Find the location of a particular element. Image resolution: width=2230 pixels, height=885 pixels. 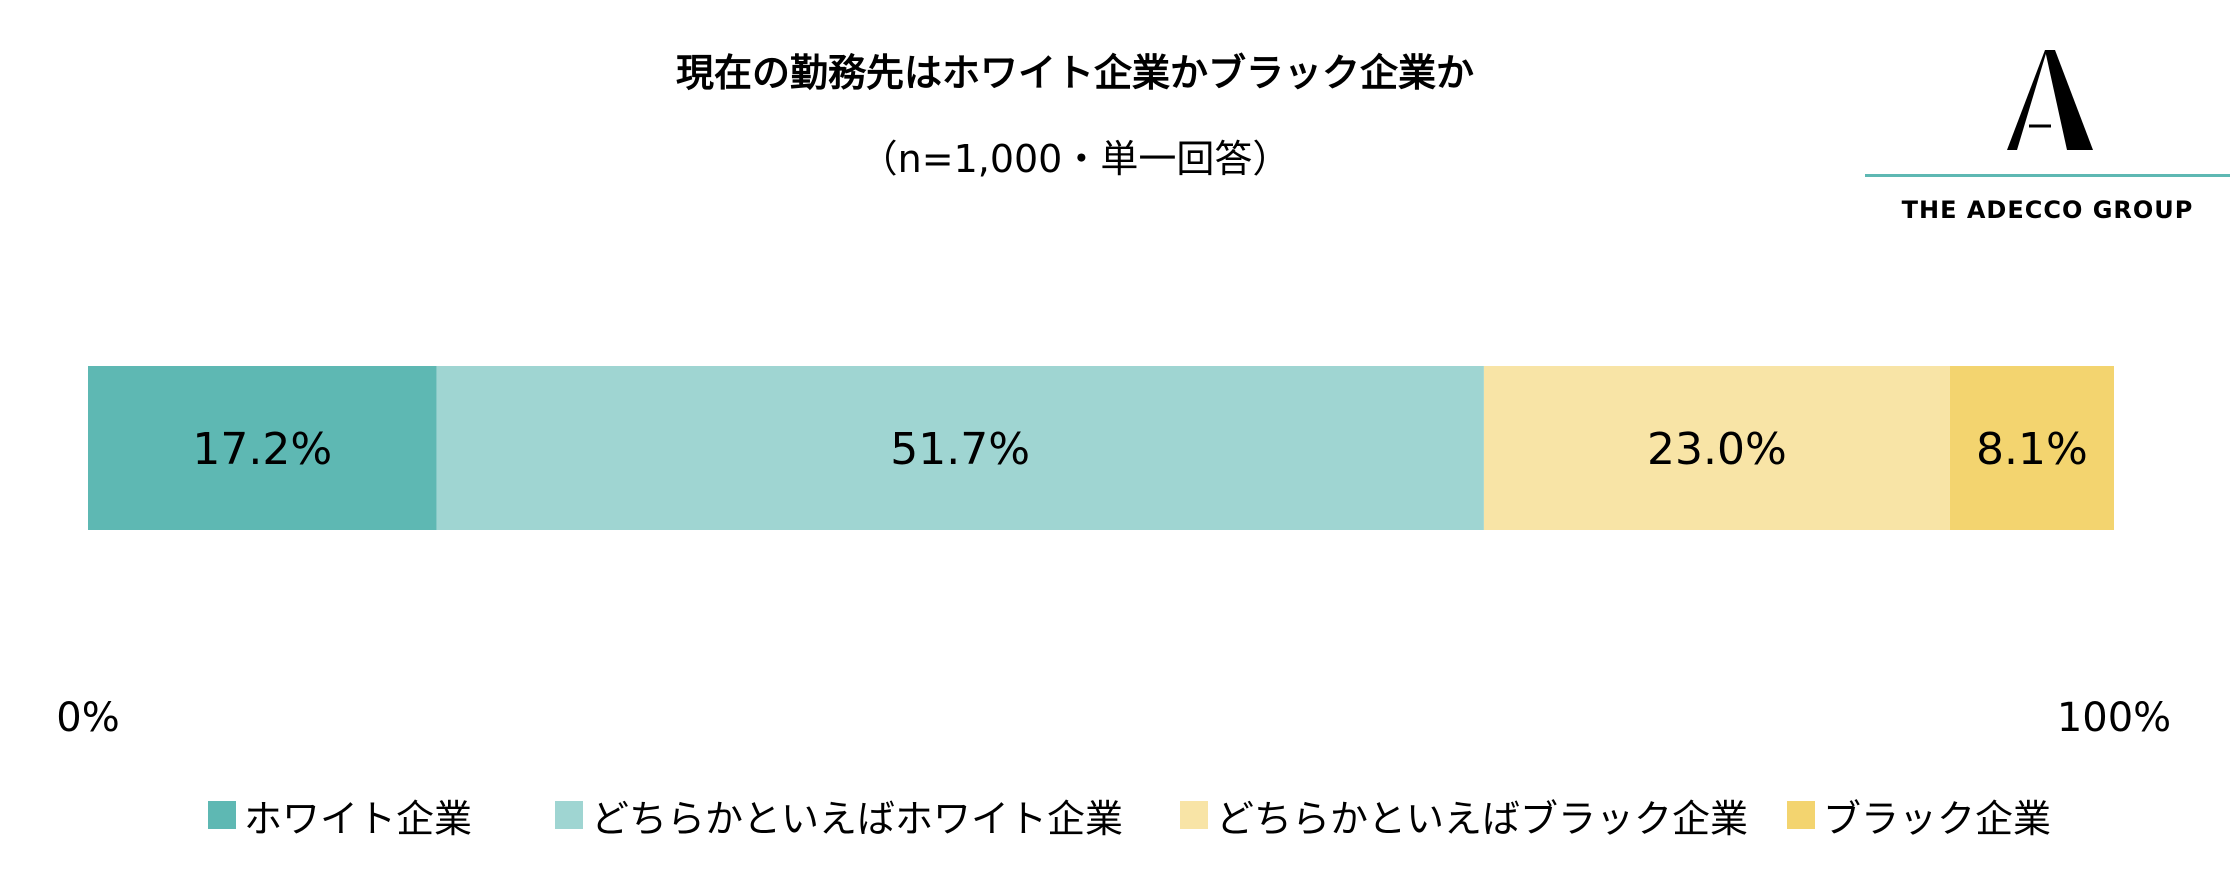

legend-item-2: どちらかといえばホワイト企業 is located at coordinates (839, 815).